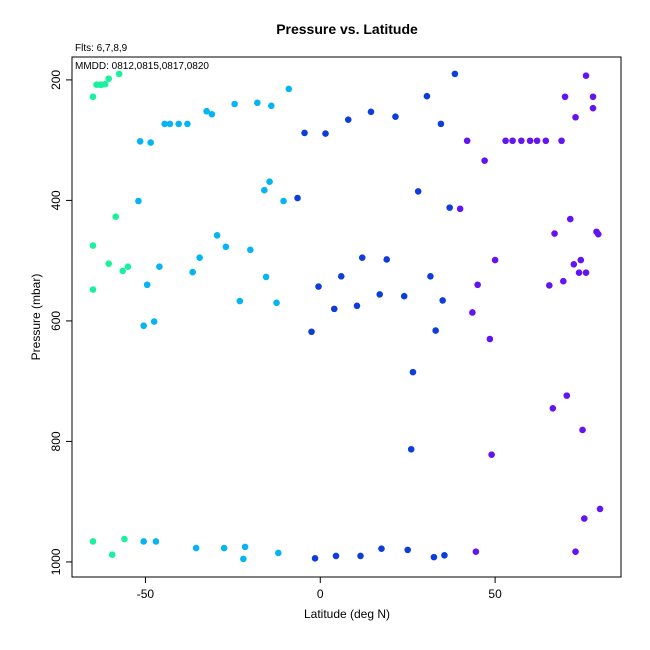 The width and height of the screenshot is (650, 650). What do you see at coordinates (495, 594) in the screenshot?
I see `x-tick-label: 50` at bounding box center [495, 594].